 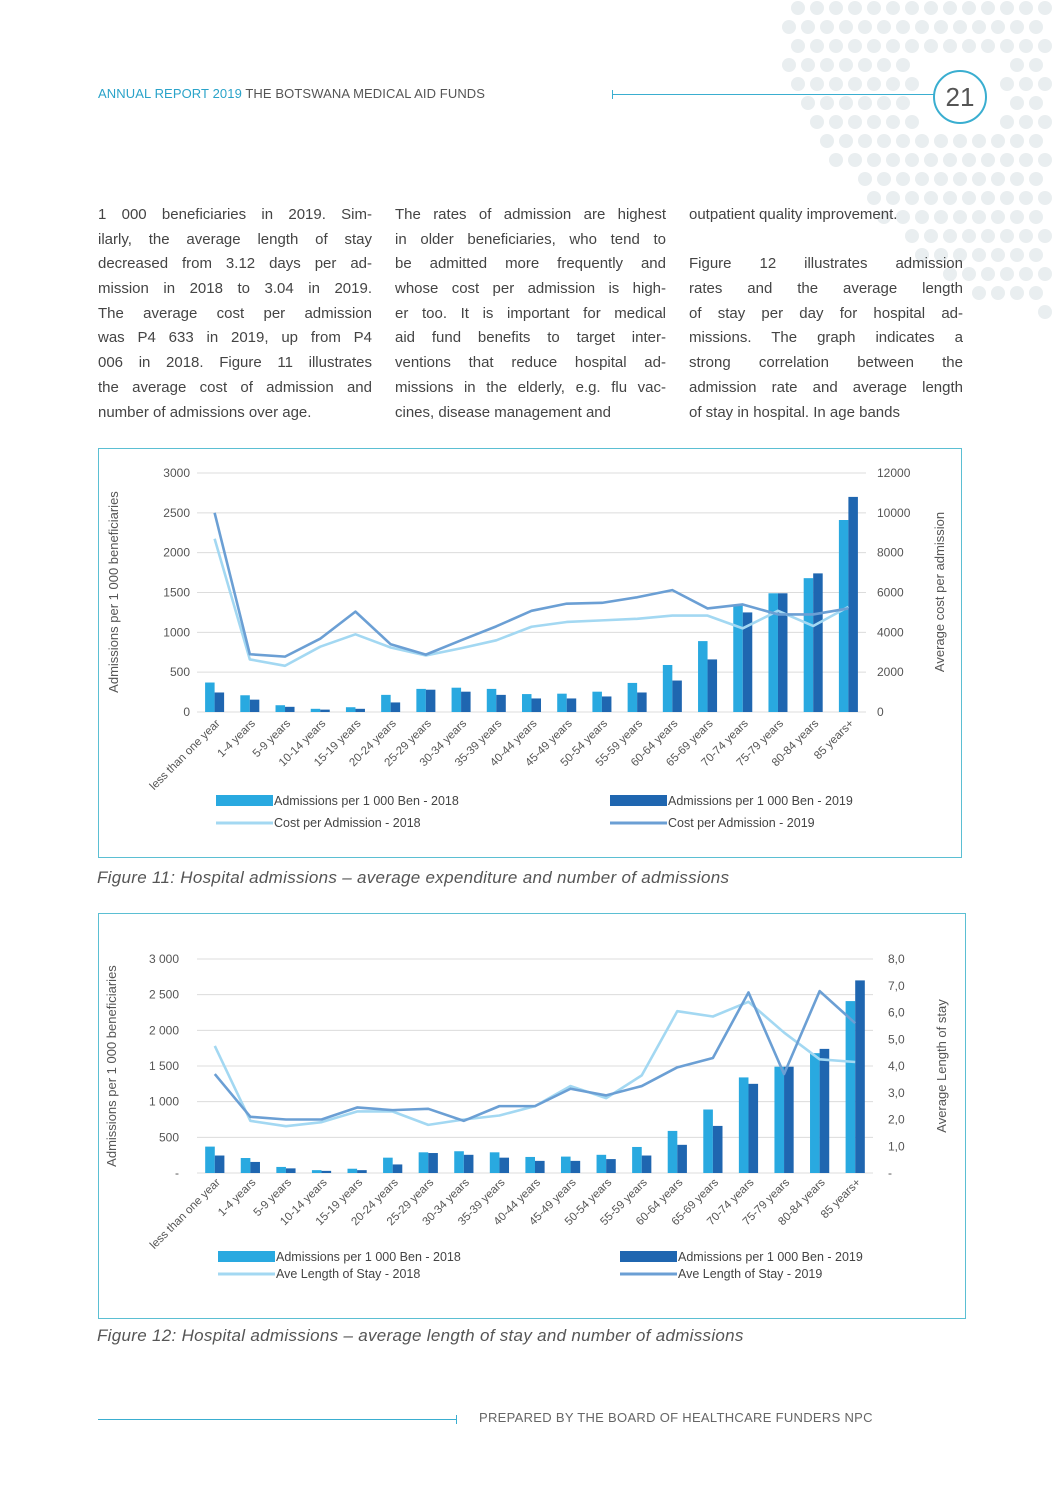 I want to click on text-line: of stay in hospital. In age bands, so click(x=794, y=412).